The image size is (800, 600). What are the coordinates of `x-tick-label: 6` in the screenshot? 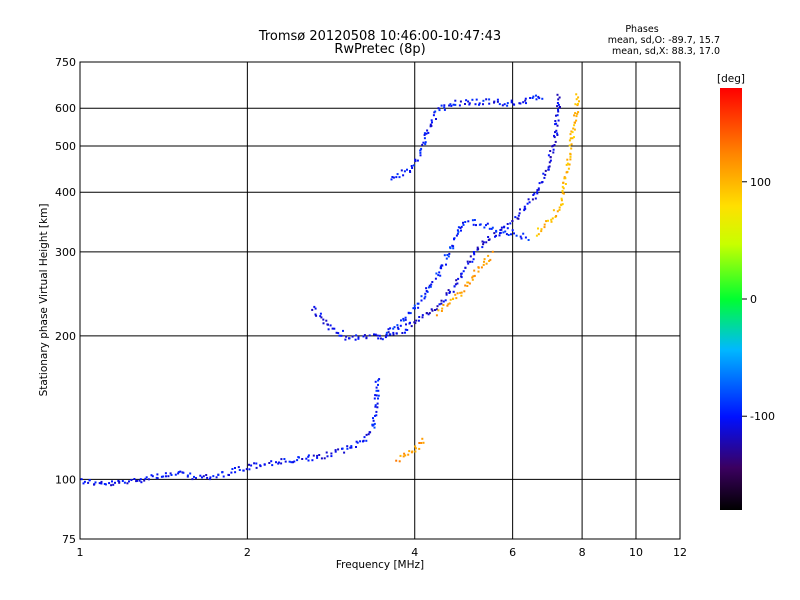 It's located at (512, 552).